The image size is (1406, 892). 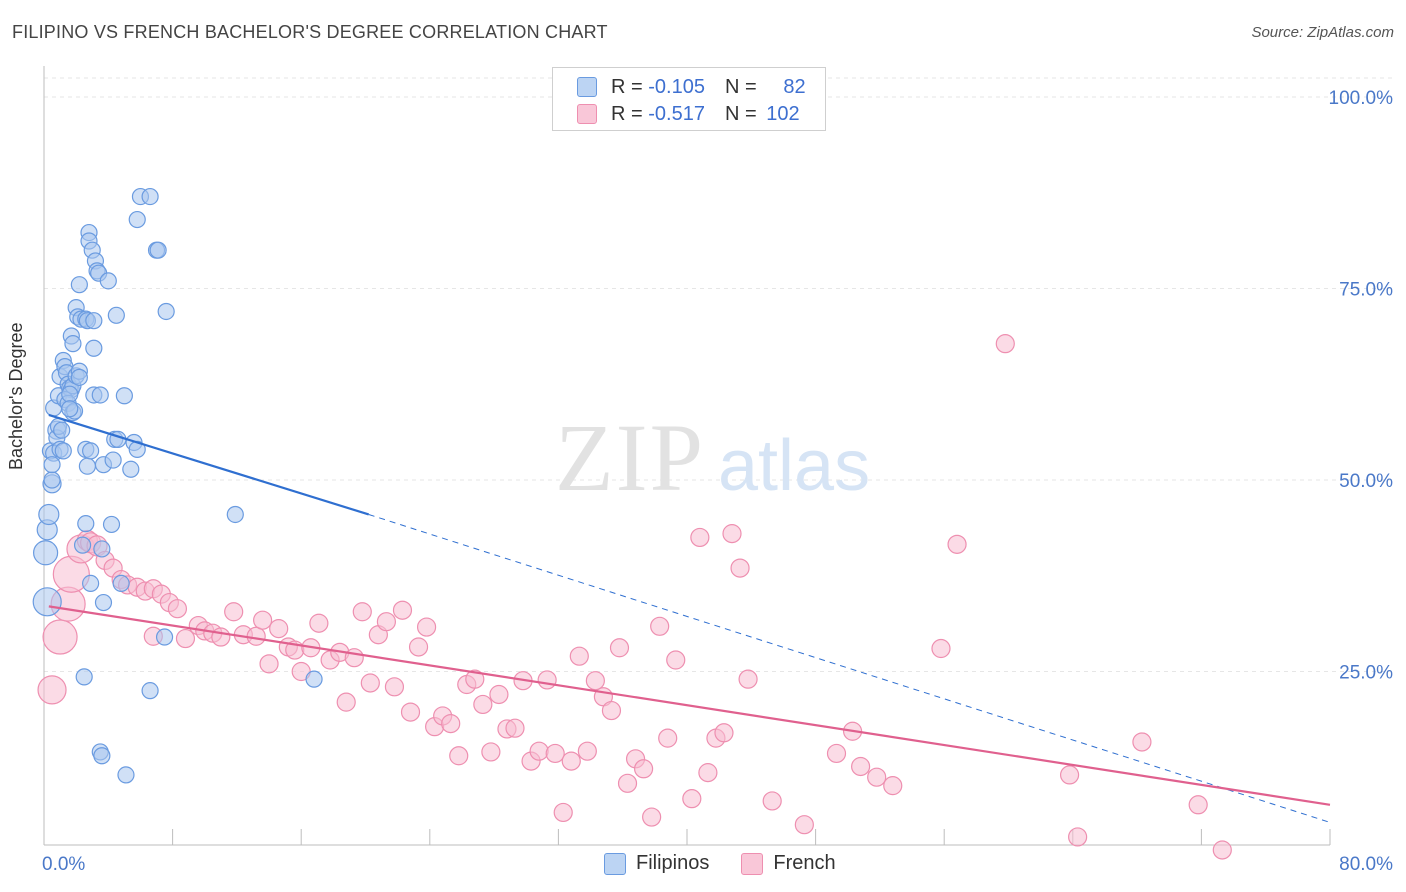 I want to click on y-tick-label: 100.0%, so click(x=1361, y=98).